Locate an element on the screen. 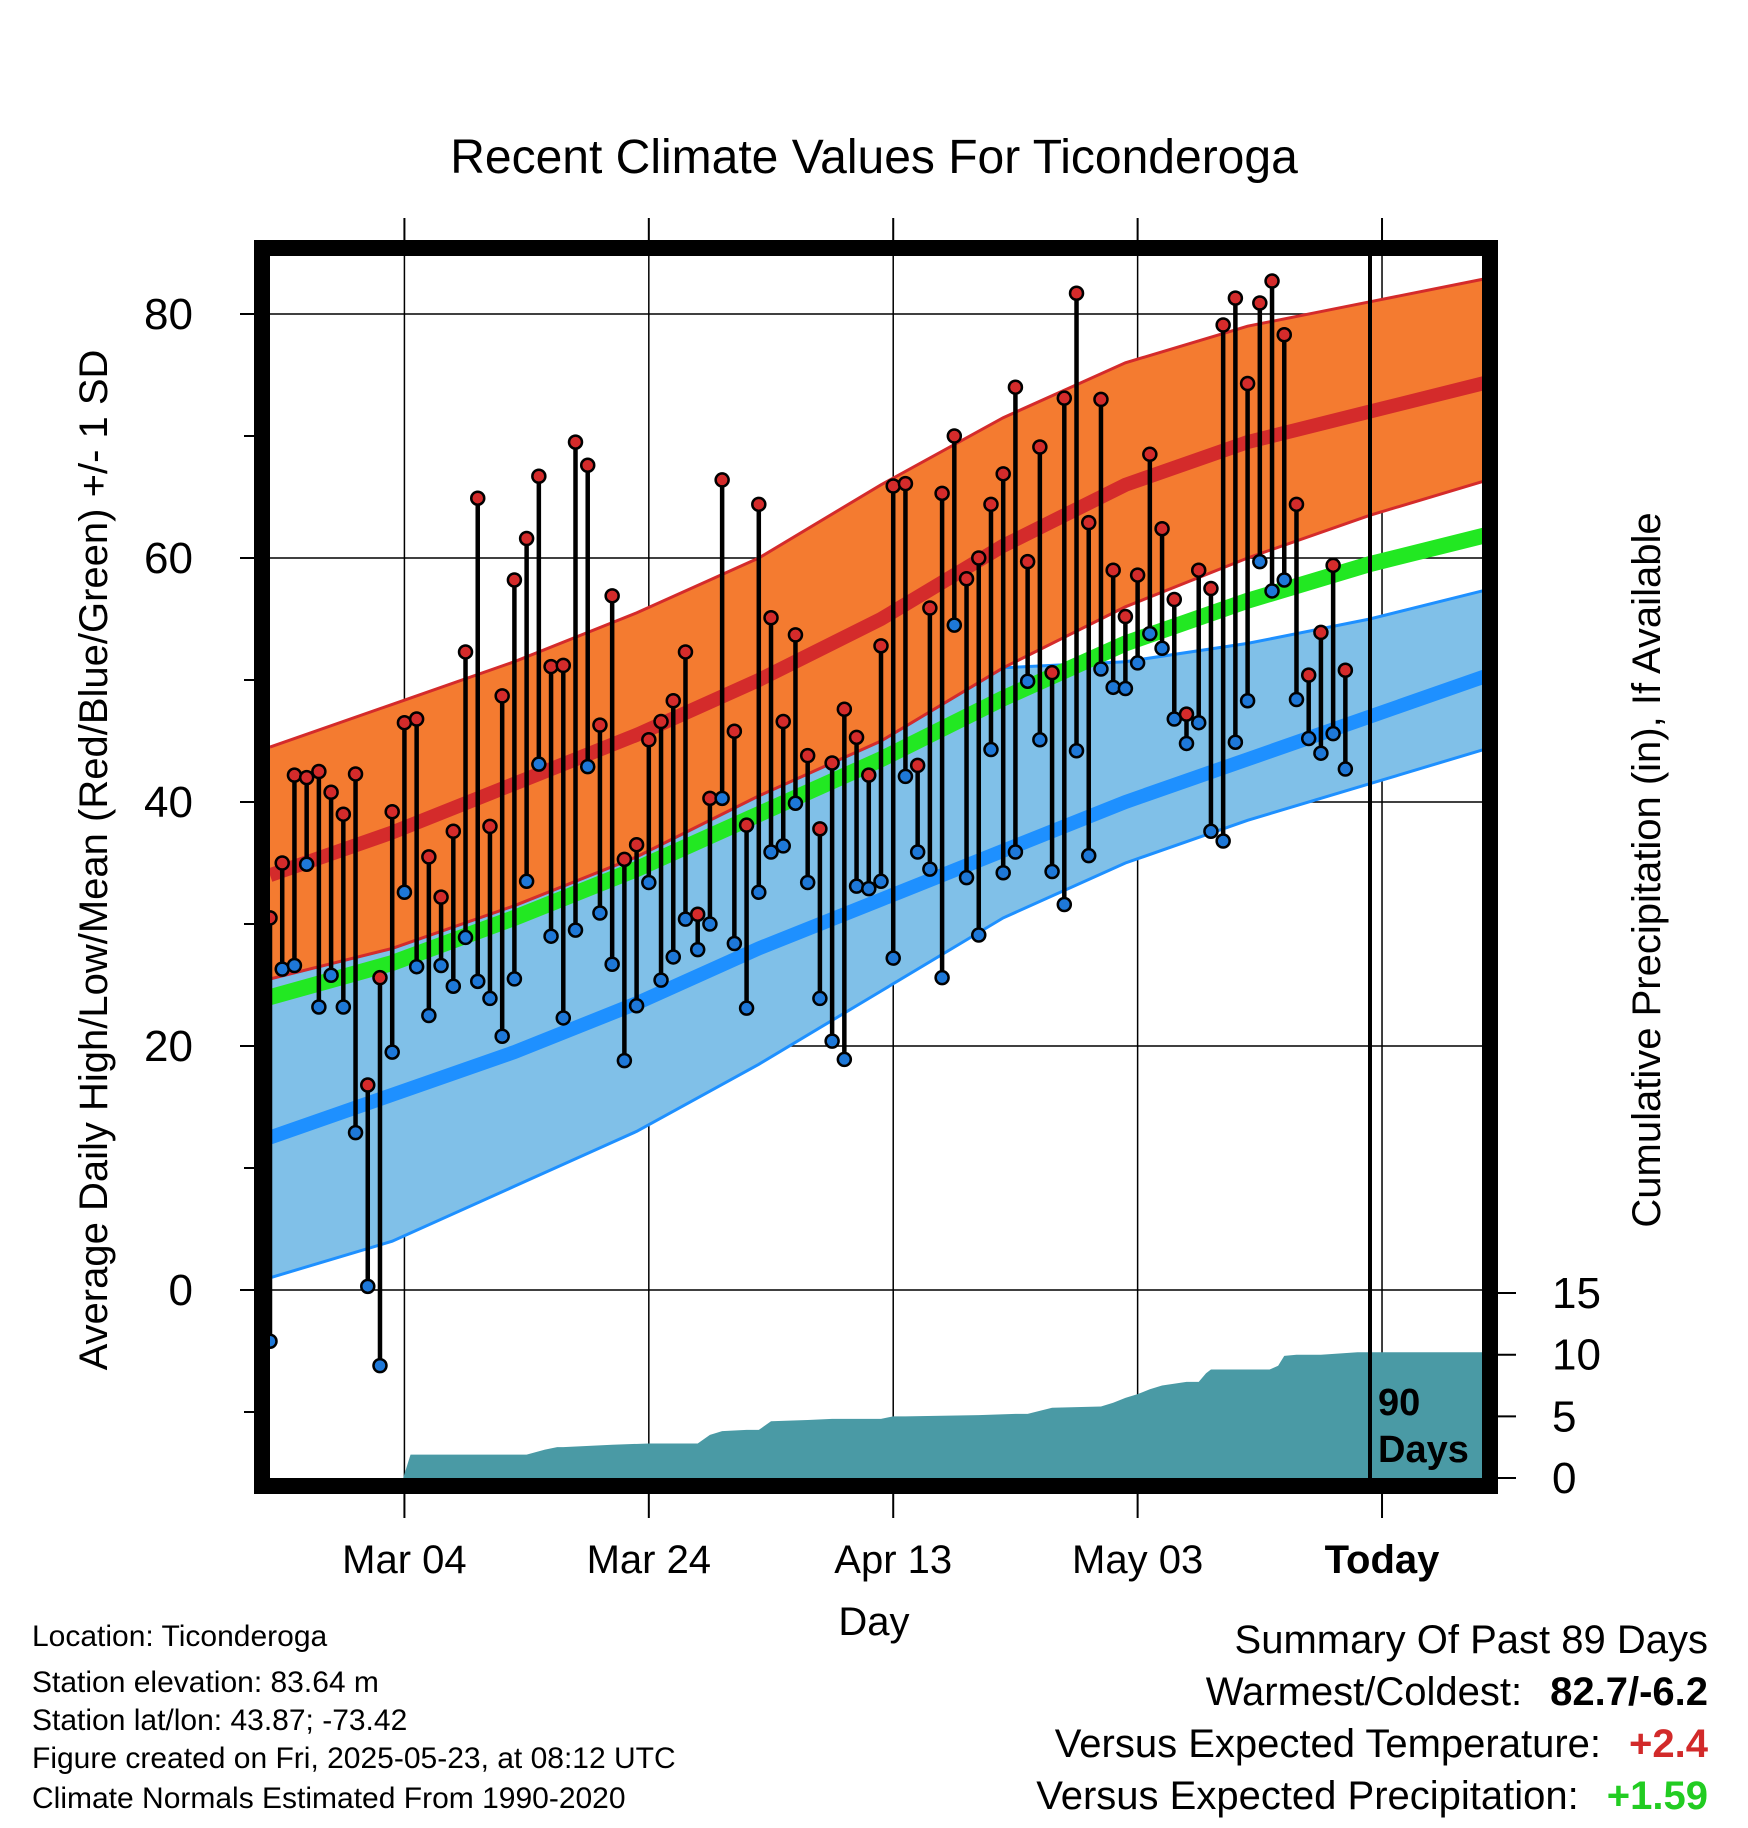 The width and height of the screenshot is (1748, 1828). temp-value: +2.4 is located at coordinates (1668, 1744).